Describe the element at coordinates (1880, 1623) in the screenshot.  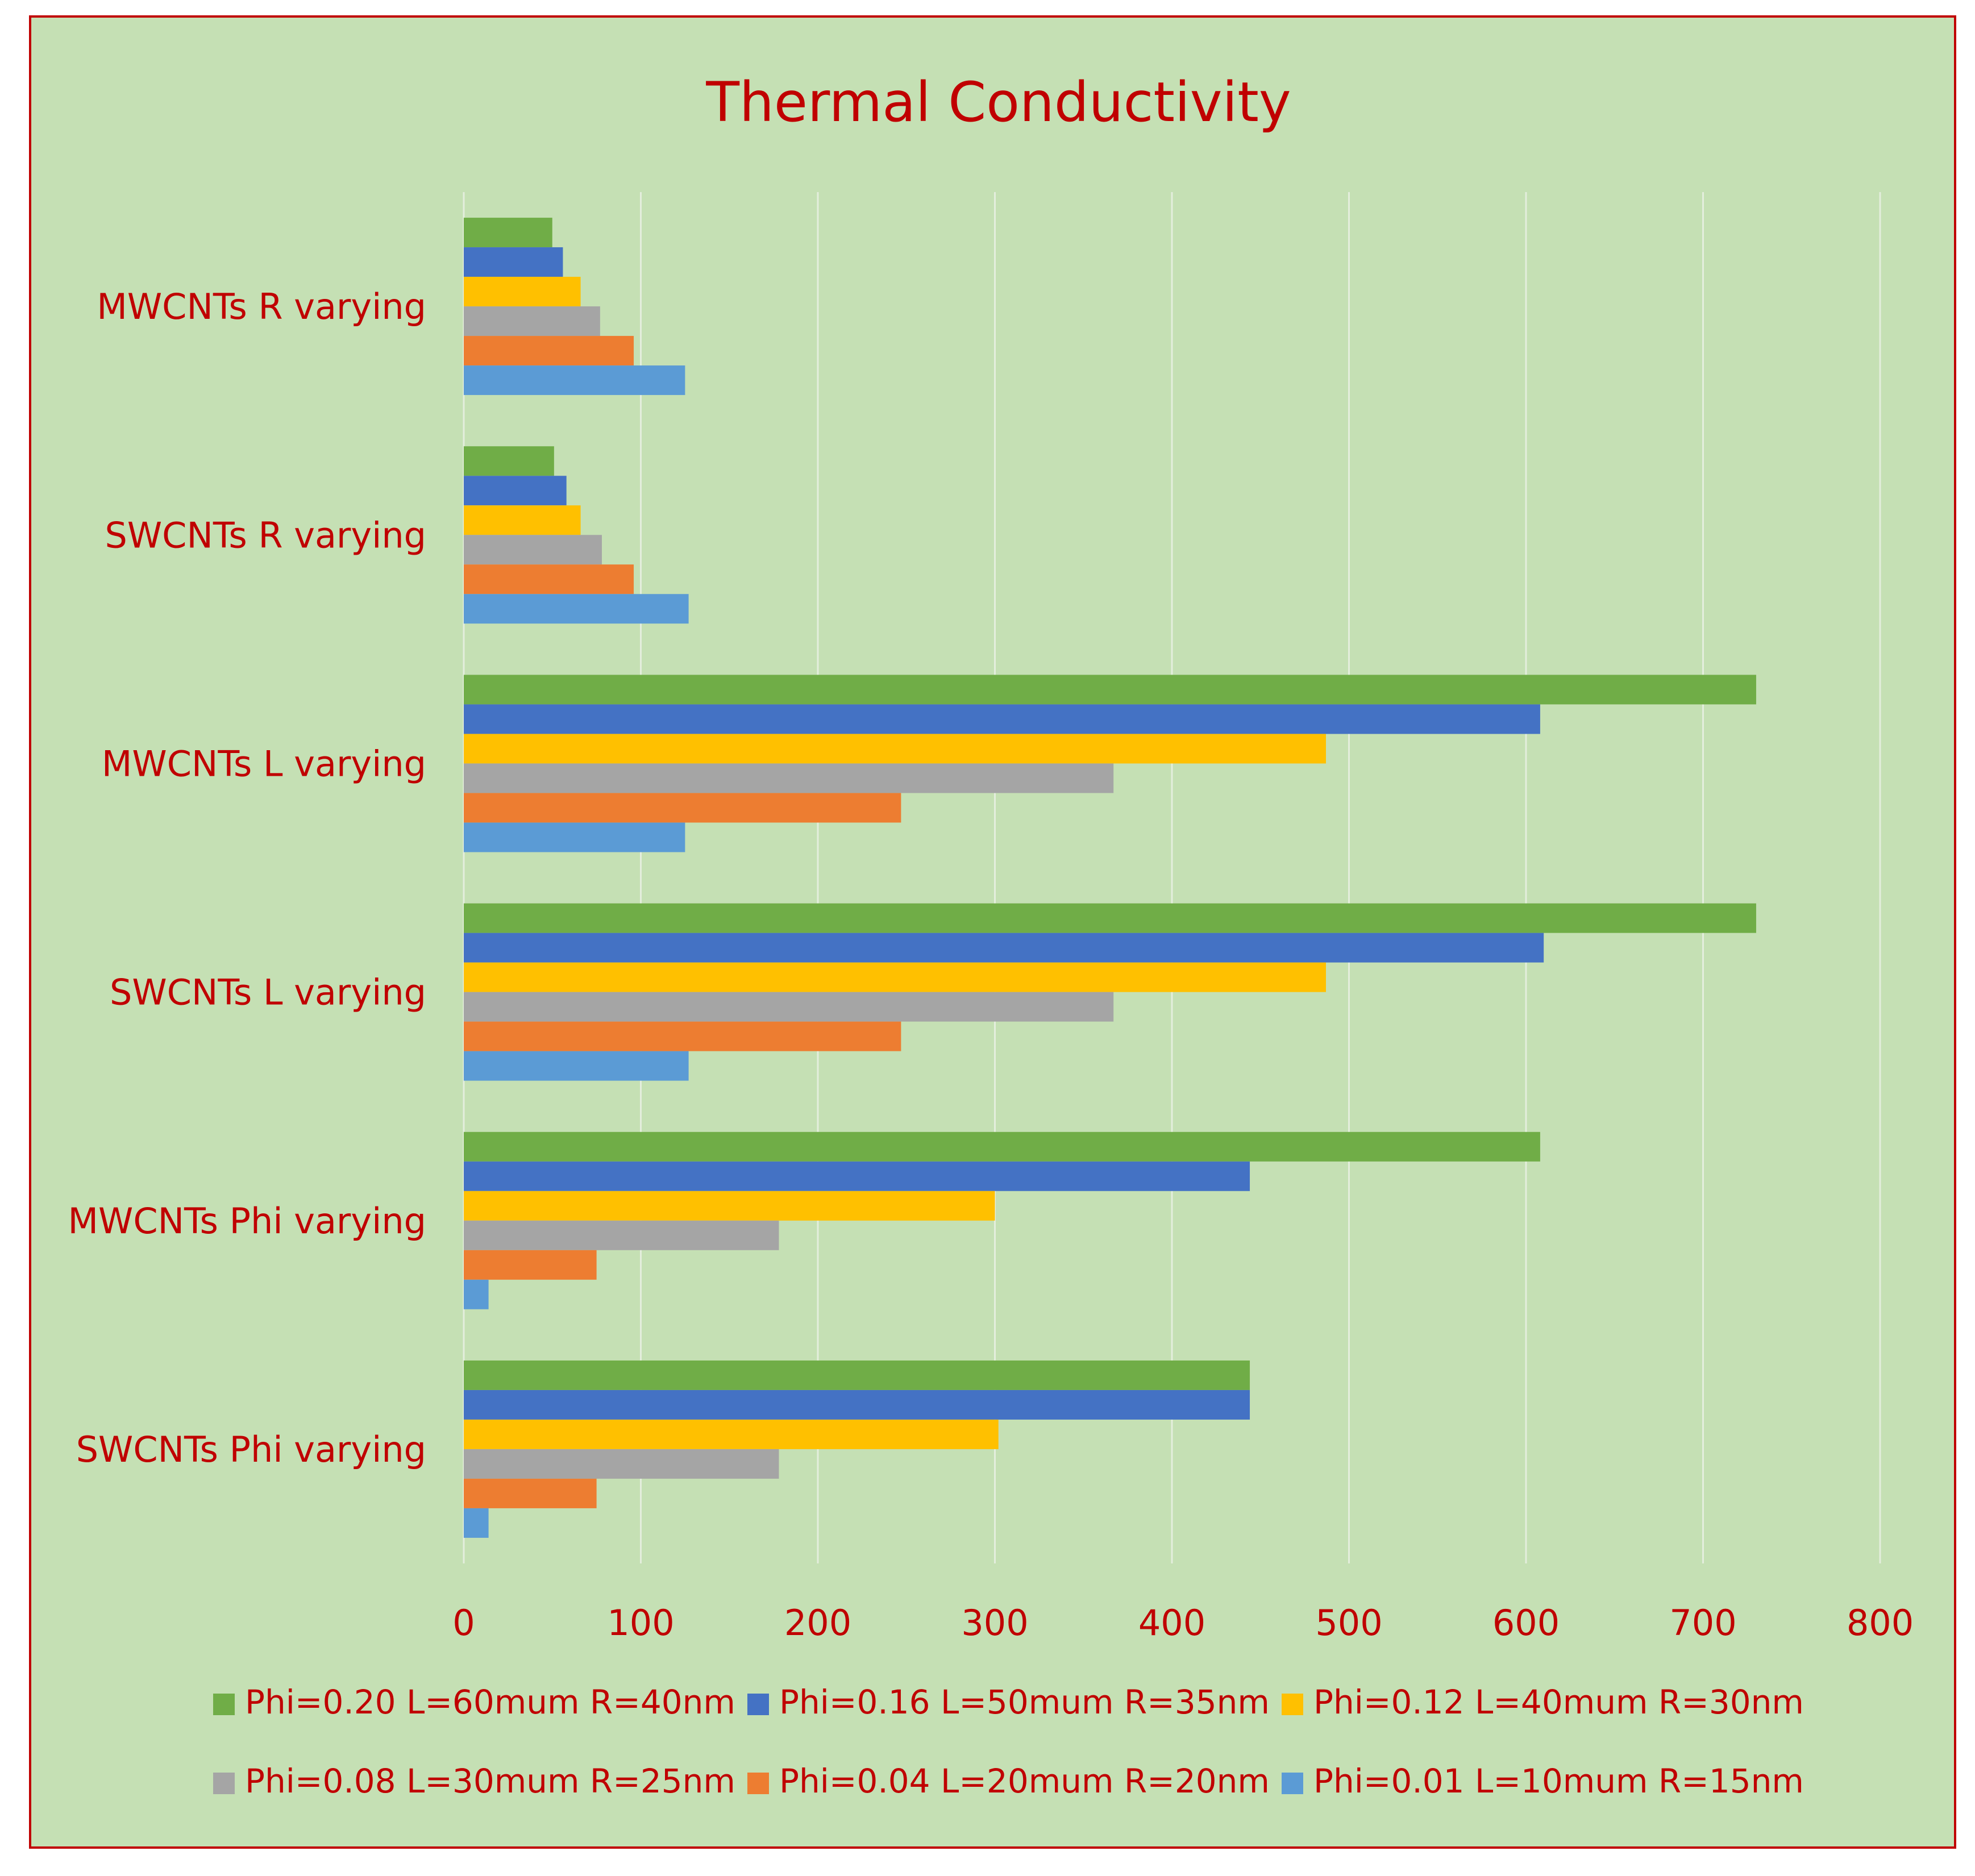
I see `x-tick-label: 800` at that location.